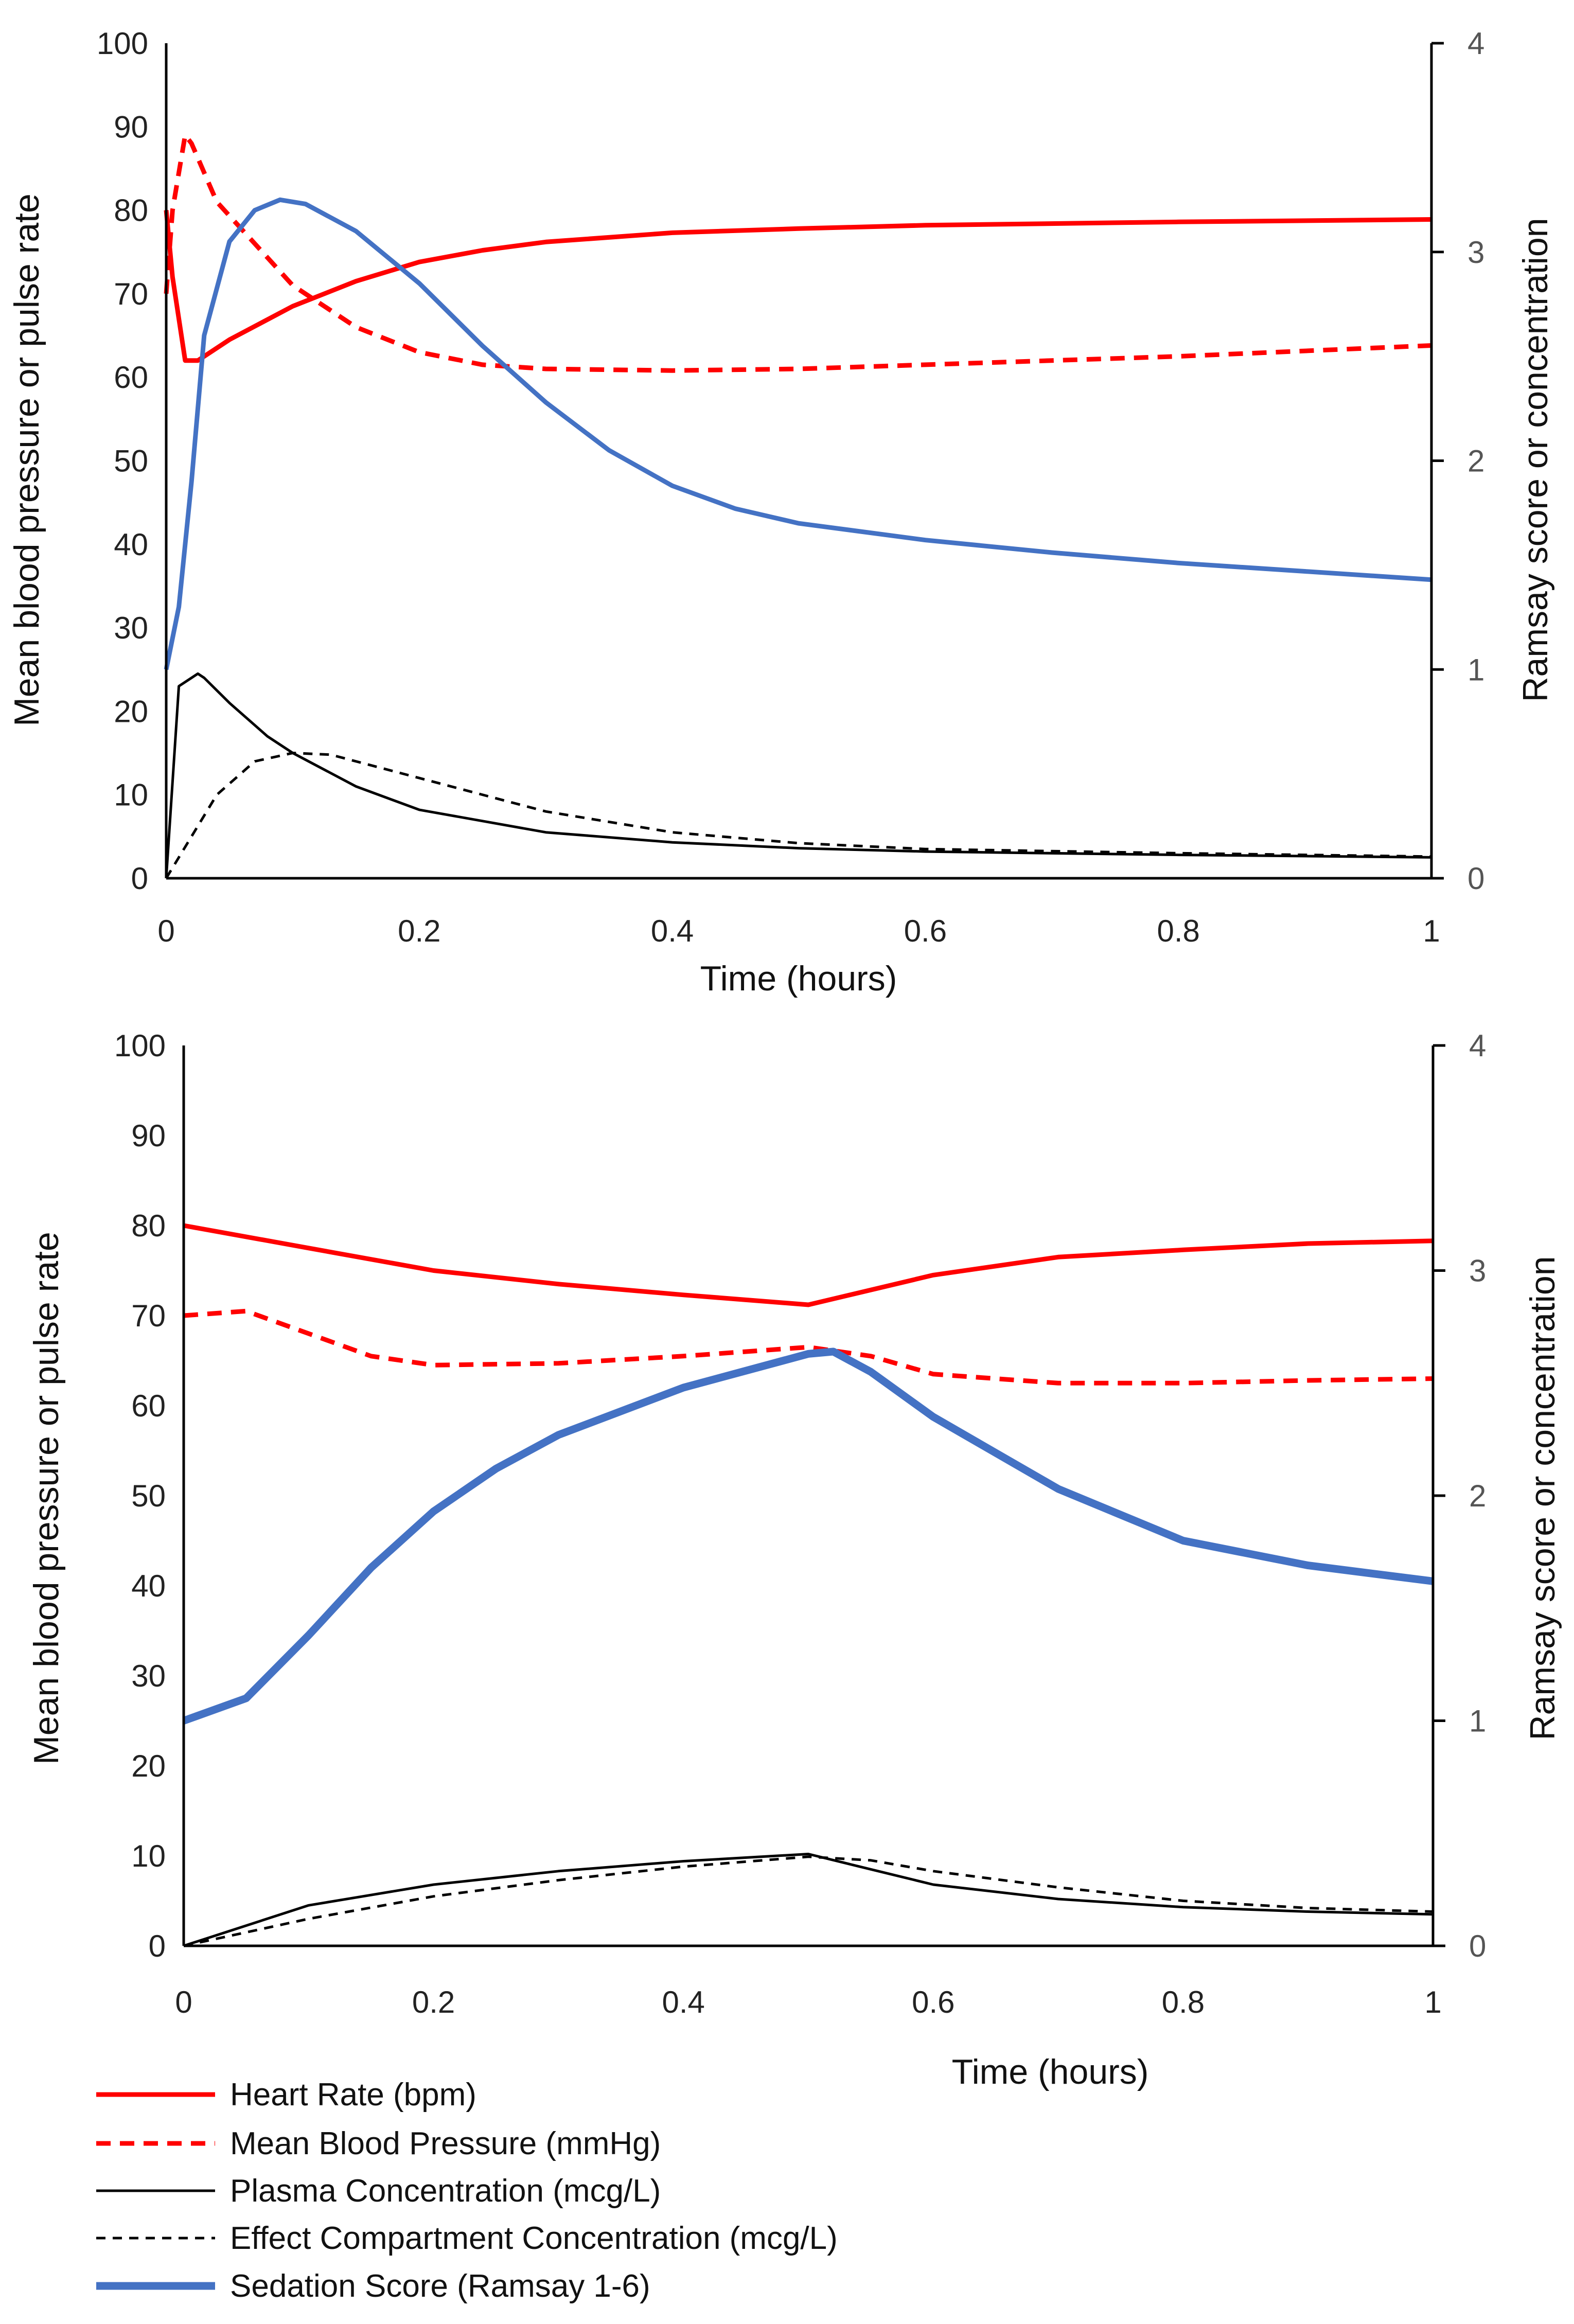  Describe the element at coordinates (445, 2144) in the screenshot. I see `legend-label: Mean Blood Pressure (mmHg)` at that location.